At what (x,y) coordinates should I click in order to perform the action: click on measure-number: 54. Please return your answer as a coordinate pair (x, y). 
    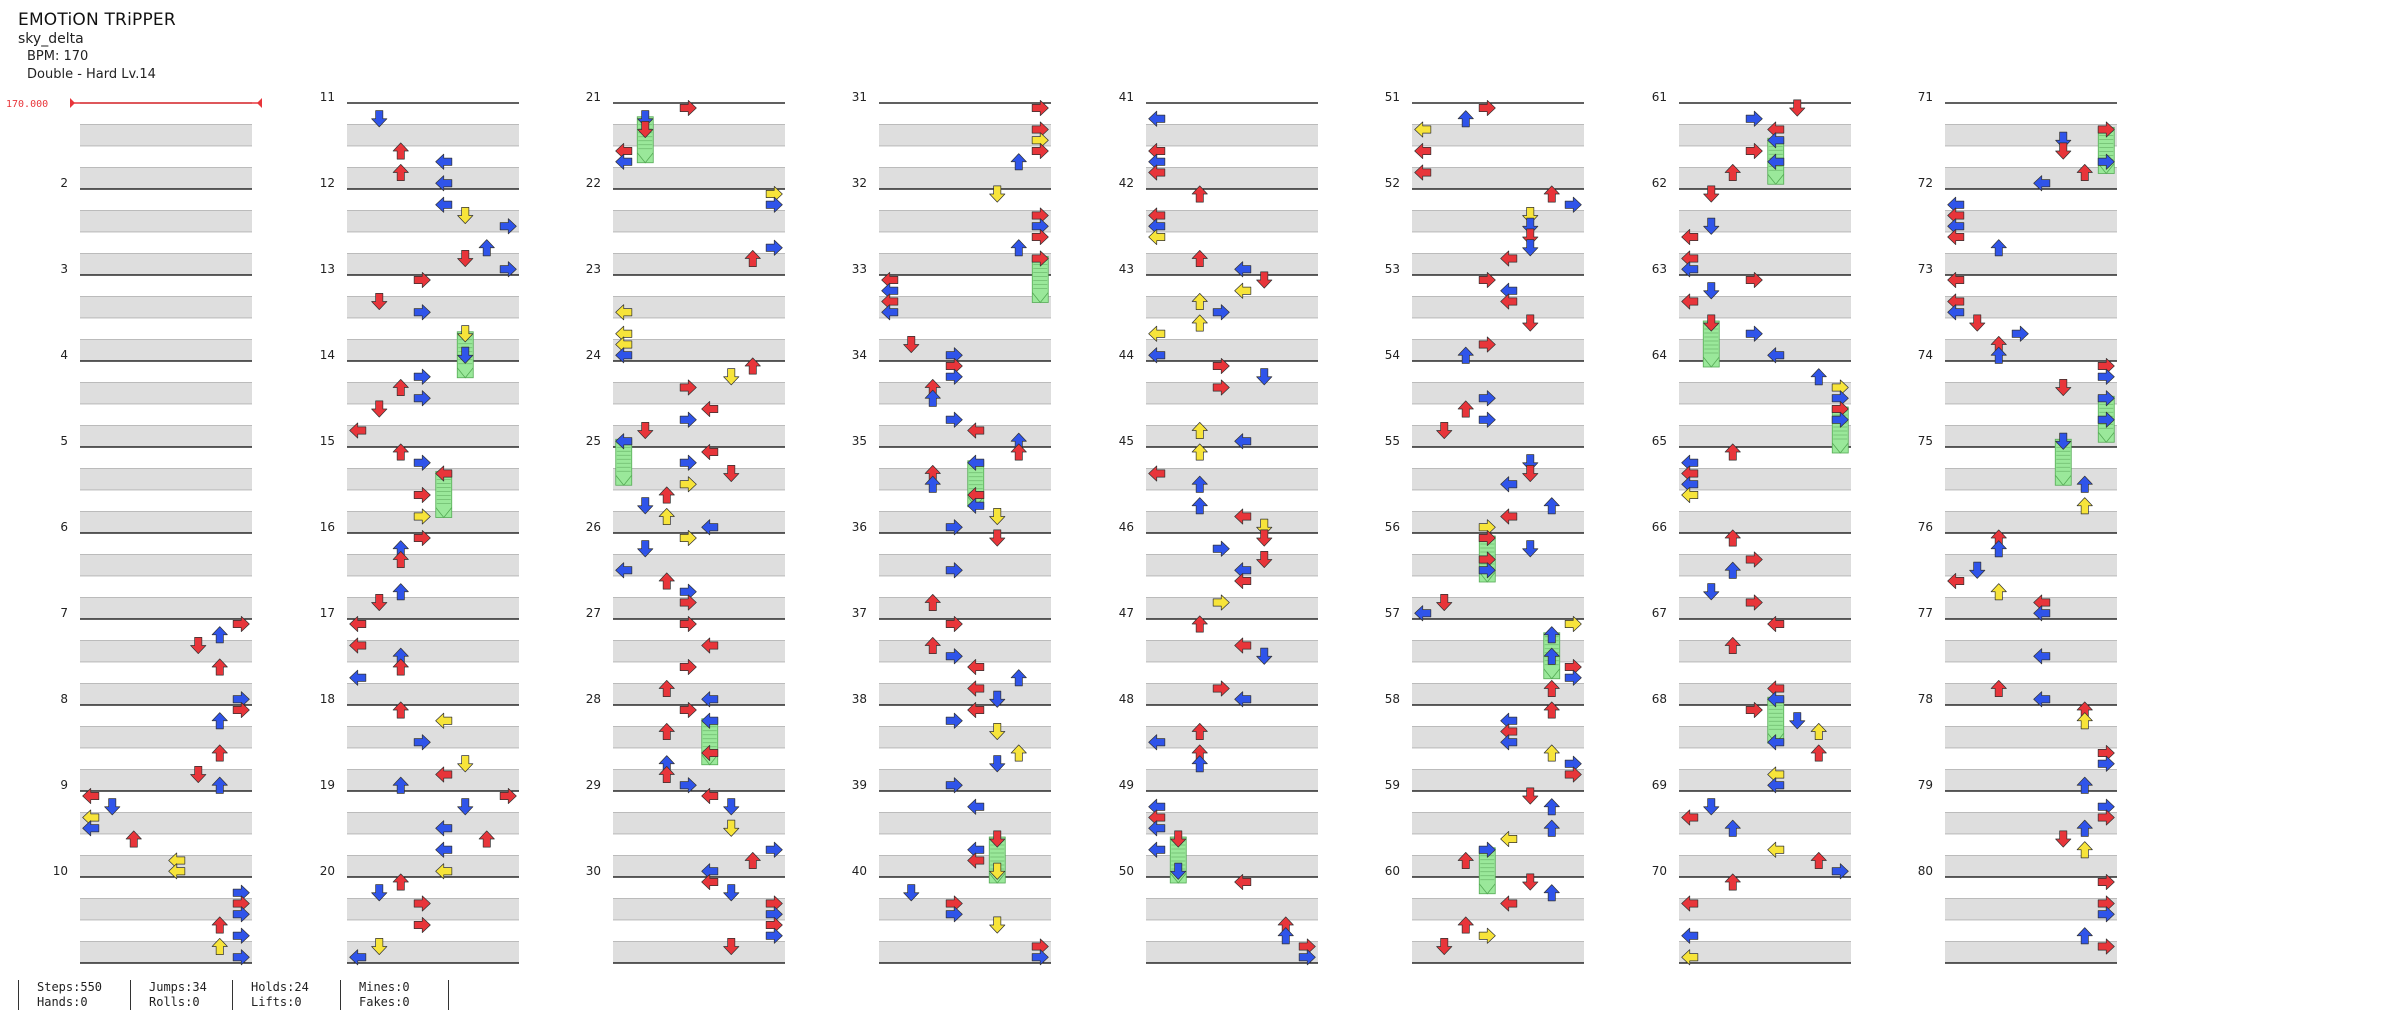
    Looking at the image, I should click on (1392, 355).